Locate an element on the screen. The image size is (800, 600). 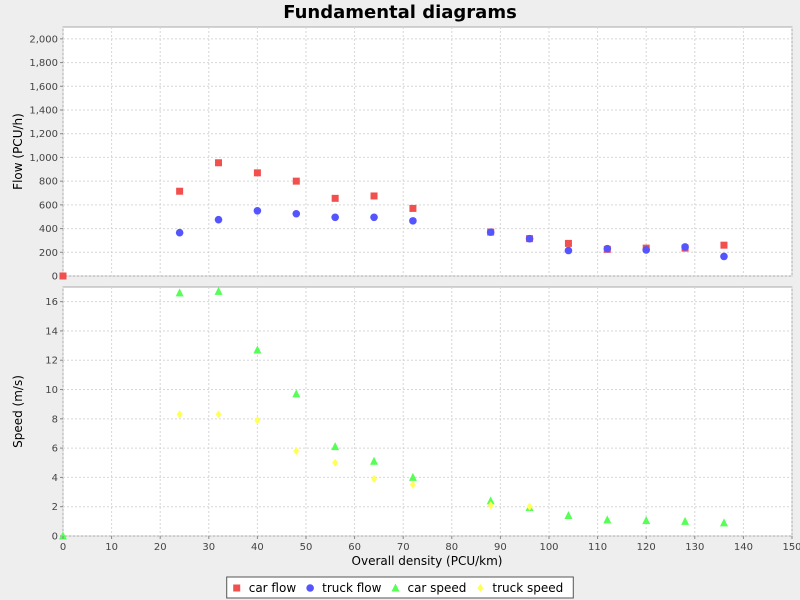
y-tick-label: 16 is located at coordinates (51, 302).